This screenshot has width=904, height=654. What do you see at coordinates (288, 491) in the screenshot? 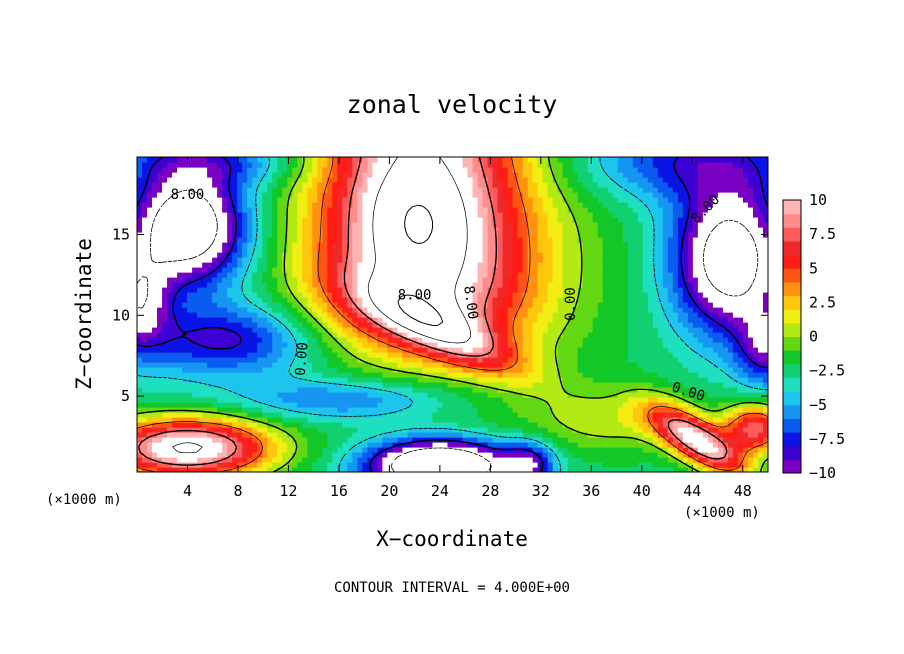
I see `x-tick-label: 12` at bounding box center [288, 491].